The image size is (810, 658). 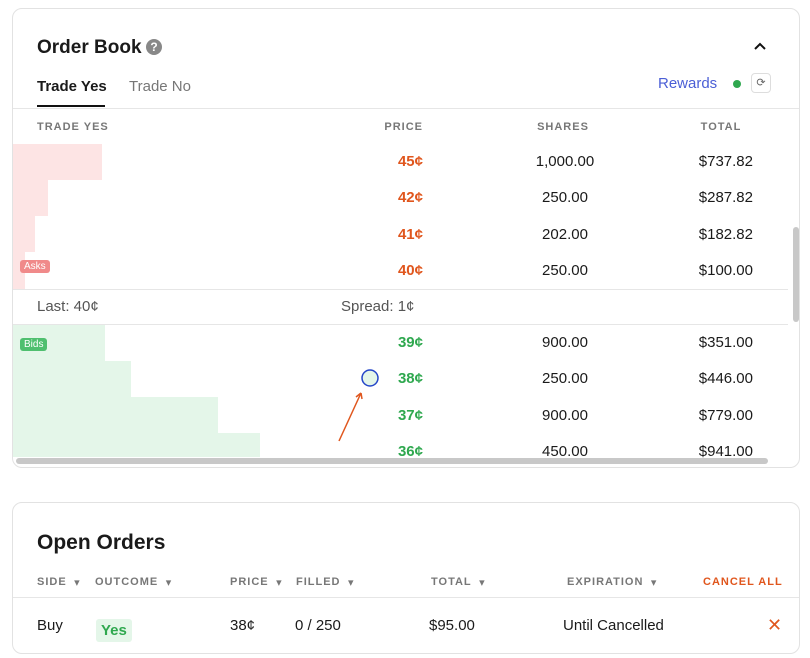 I want to click on column-header: PRICE ▾, so click(x=256, y=582).